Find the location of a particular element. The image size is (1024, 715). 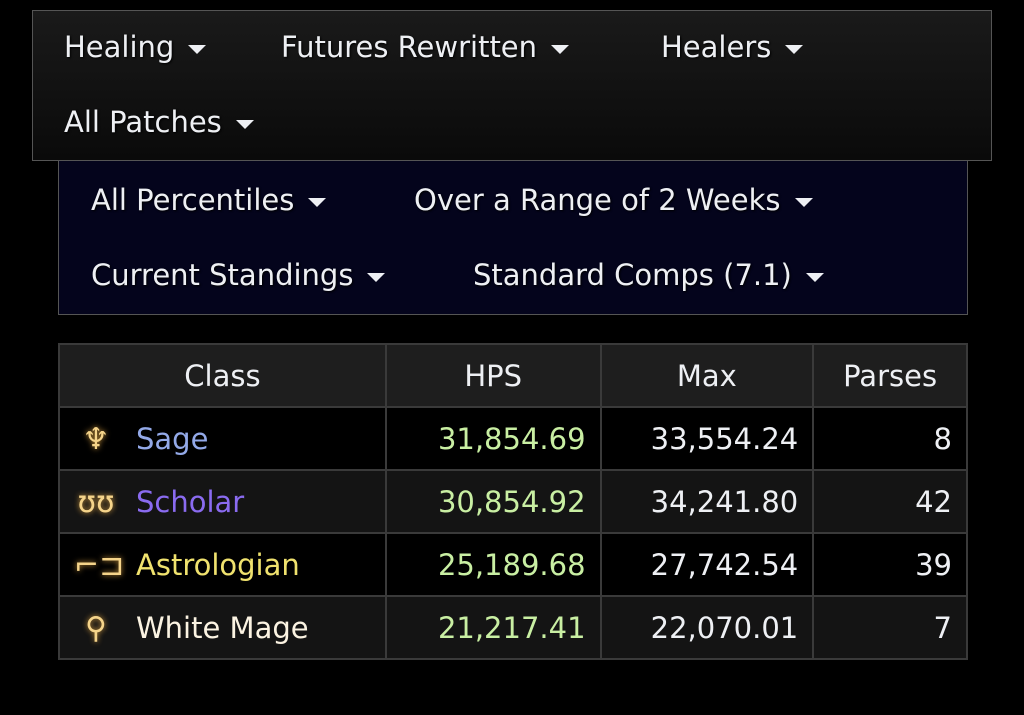

hps-cell: 21,217.41 is located at coordinates (493, 627).